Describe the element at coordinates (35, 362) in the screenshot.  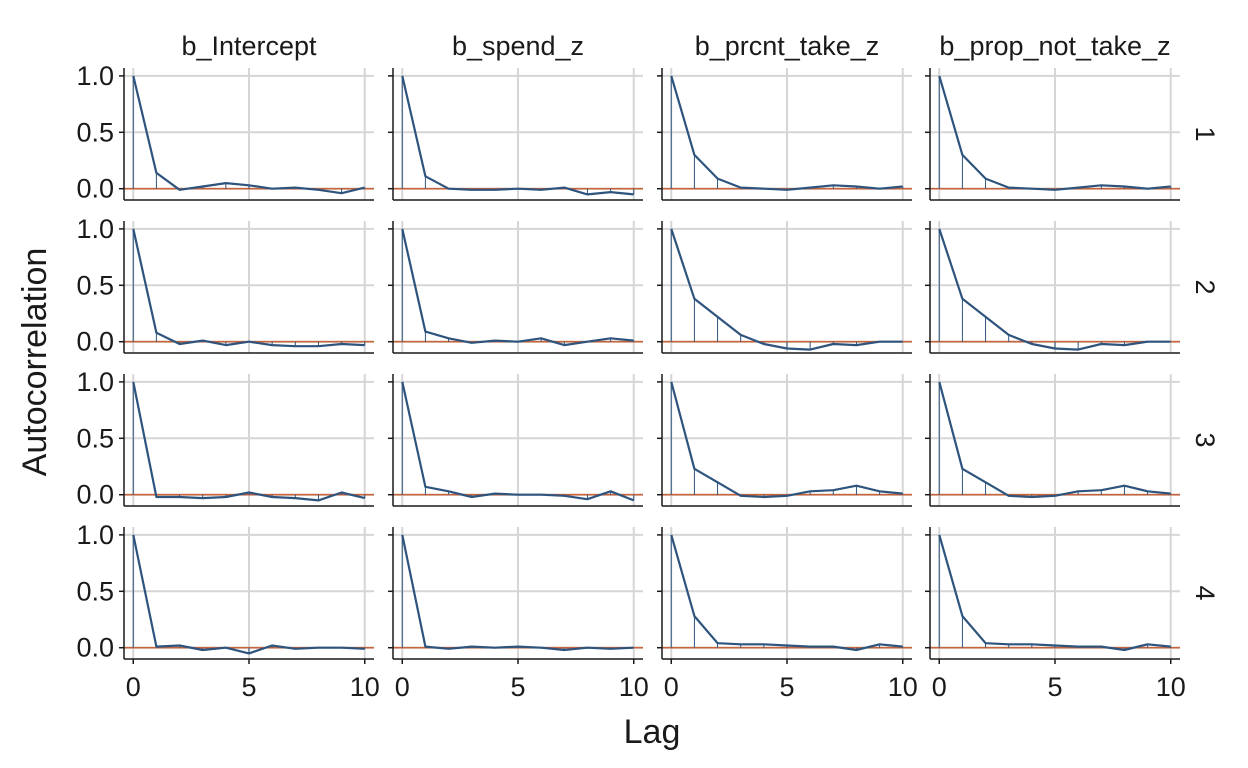
I see `y-axis-title: Autocorrelation` at that location.